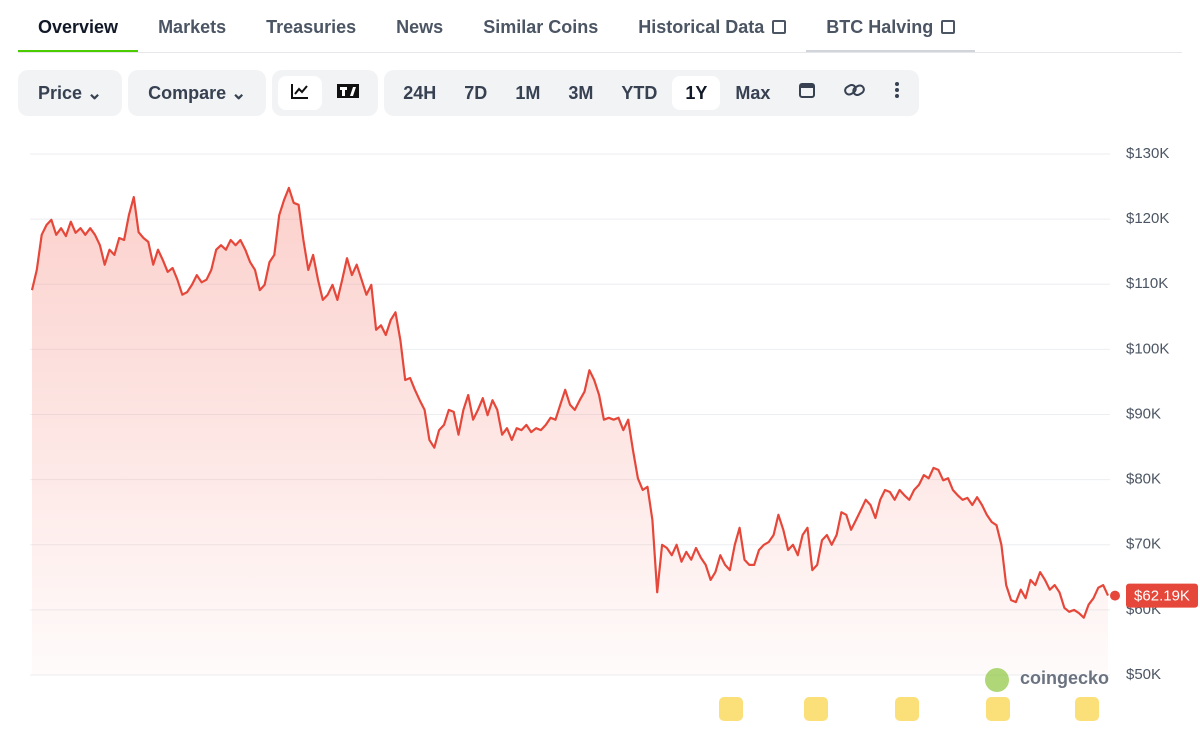  Describe the element at coordinates (581, 93) in the screenshot. I see `range-button: 3M` at that location.